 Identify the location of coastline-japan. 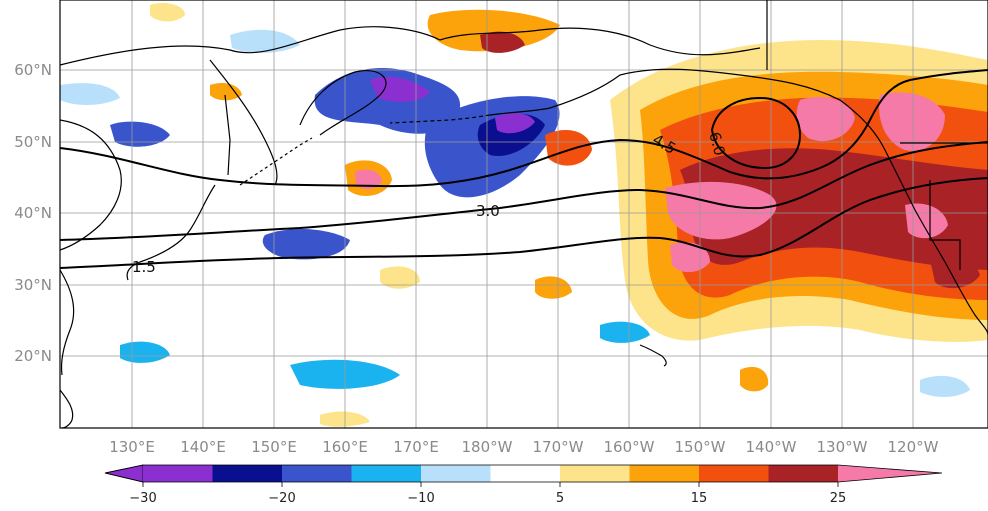
(171, 232).